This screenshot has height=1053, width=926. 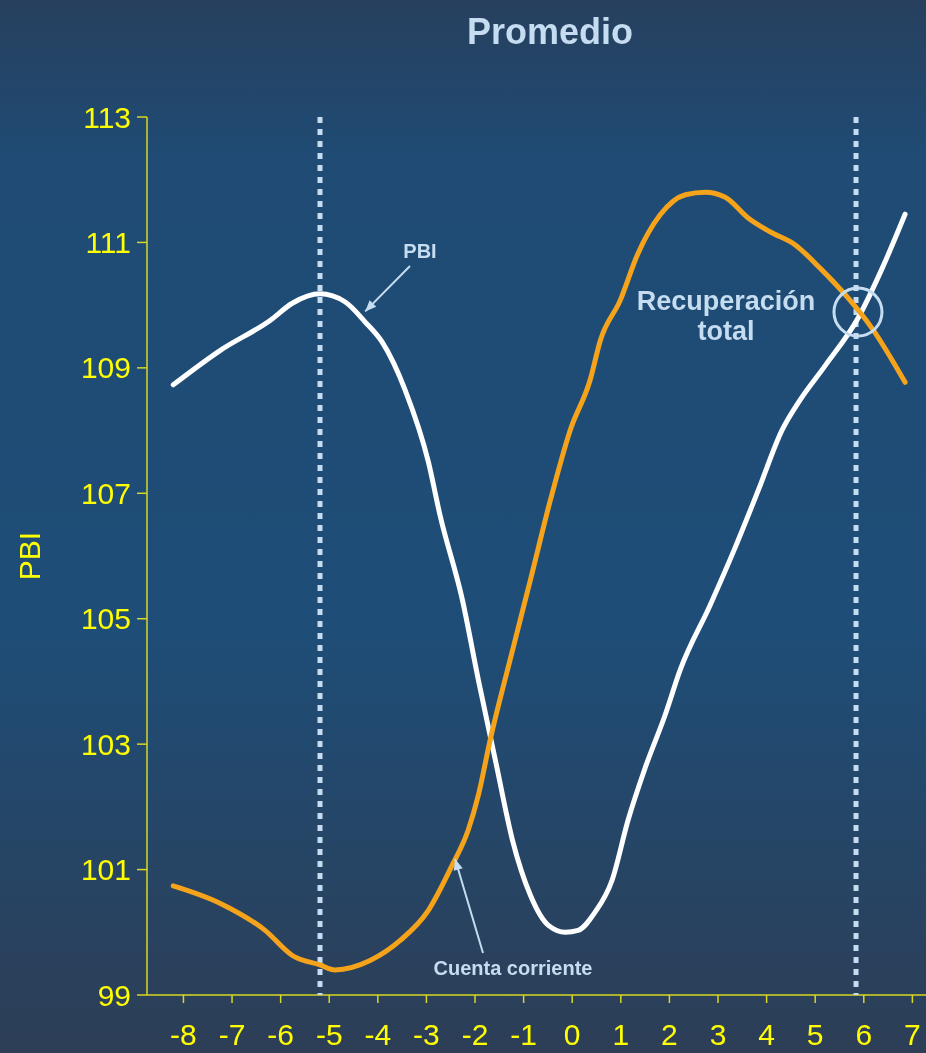 I want to click on y-tick-label: 109, so click(x=105, y=368).